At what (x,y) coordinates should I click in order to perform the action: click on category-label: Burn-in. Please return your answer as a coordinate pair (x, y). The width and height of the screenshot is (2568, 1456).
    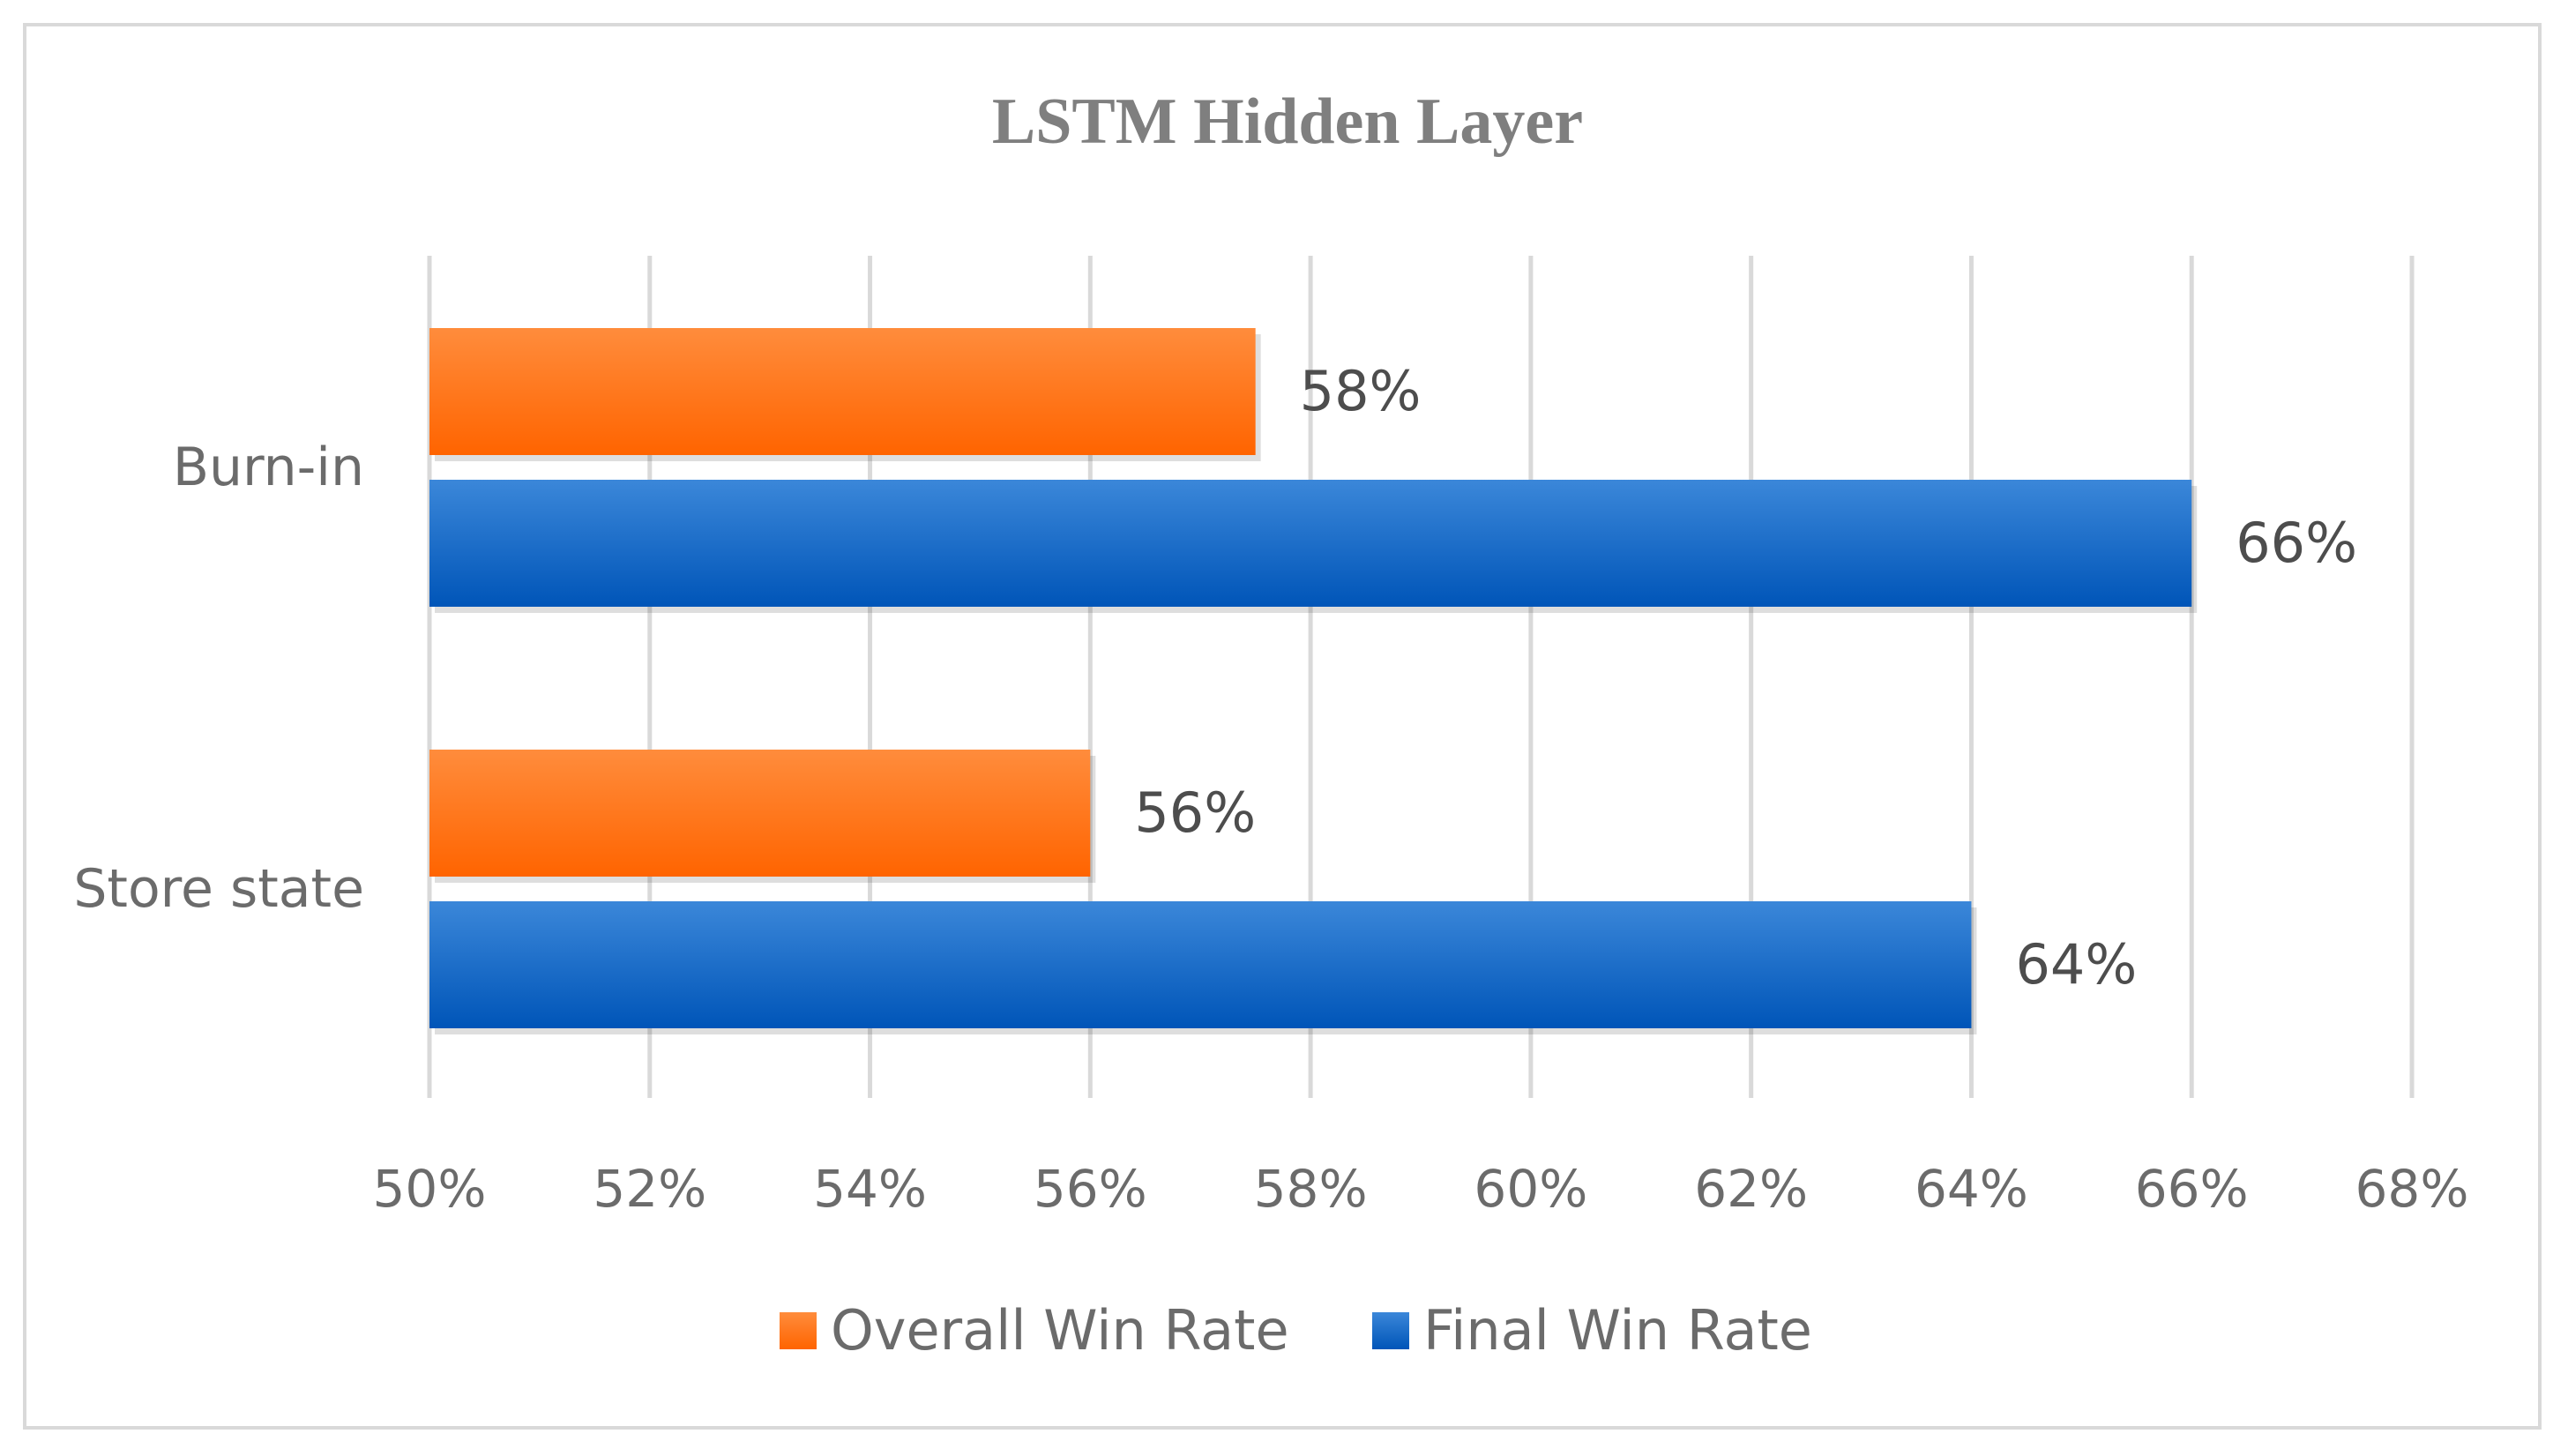
    Looking at the image, I should click on (268, 467).